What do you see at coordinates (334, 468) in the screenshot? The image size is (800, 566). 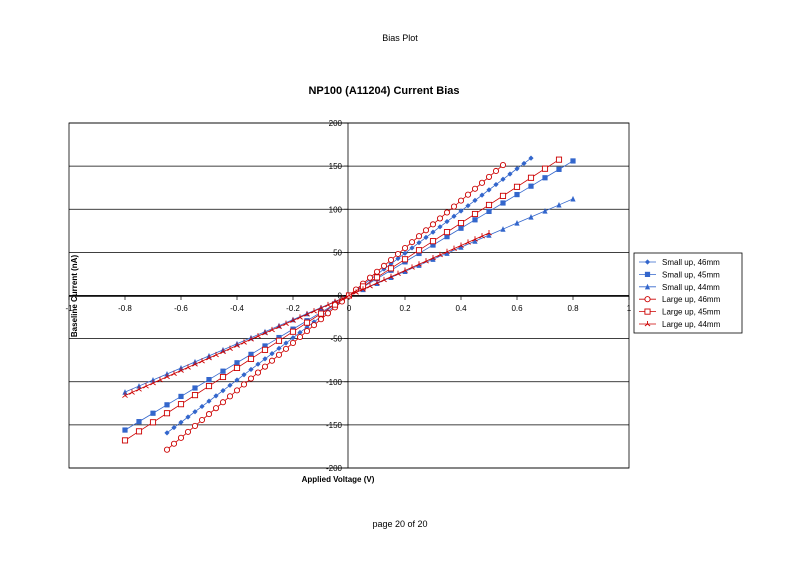 I see `y-tick-label: -200` at bounding box center [334, 468].